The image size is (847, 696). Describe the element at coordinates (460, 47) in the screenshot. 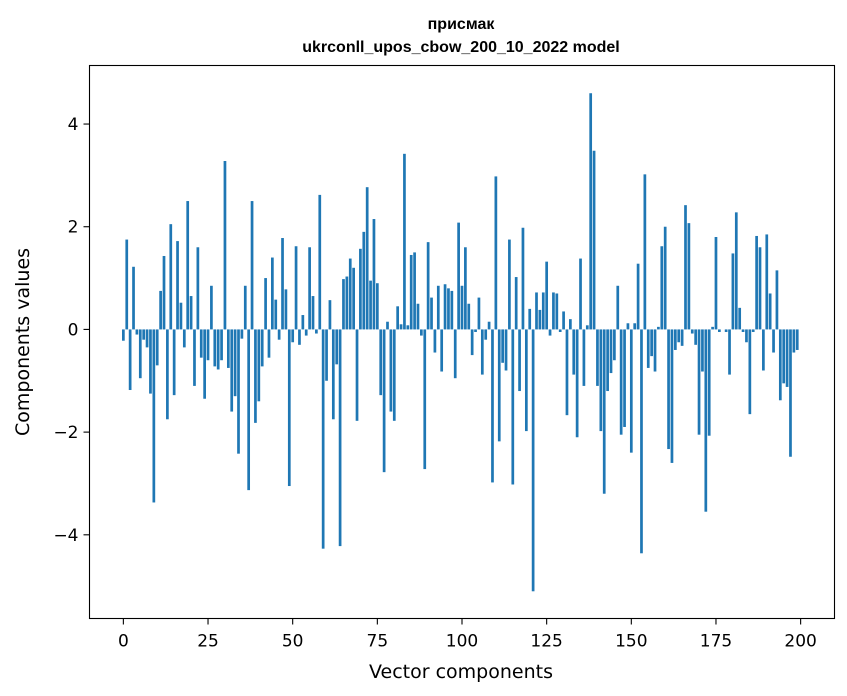

I see `chart-title-line-2: ukrconll_upos_cbow_200_10_2022 model` at that location.